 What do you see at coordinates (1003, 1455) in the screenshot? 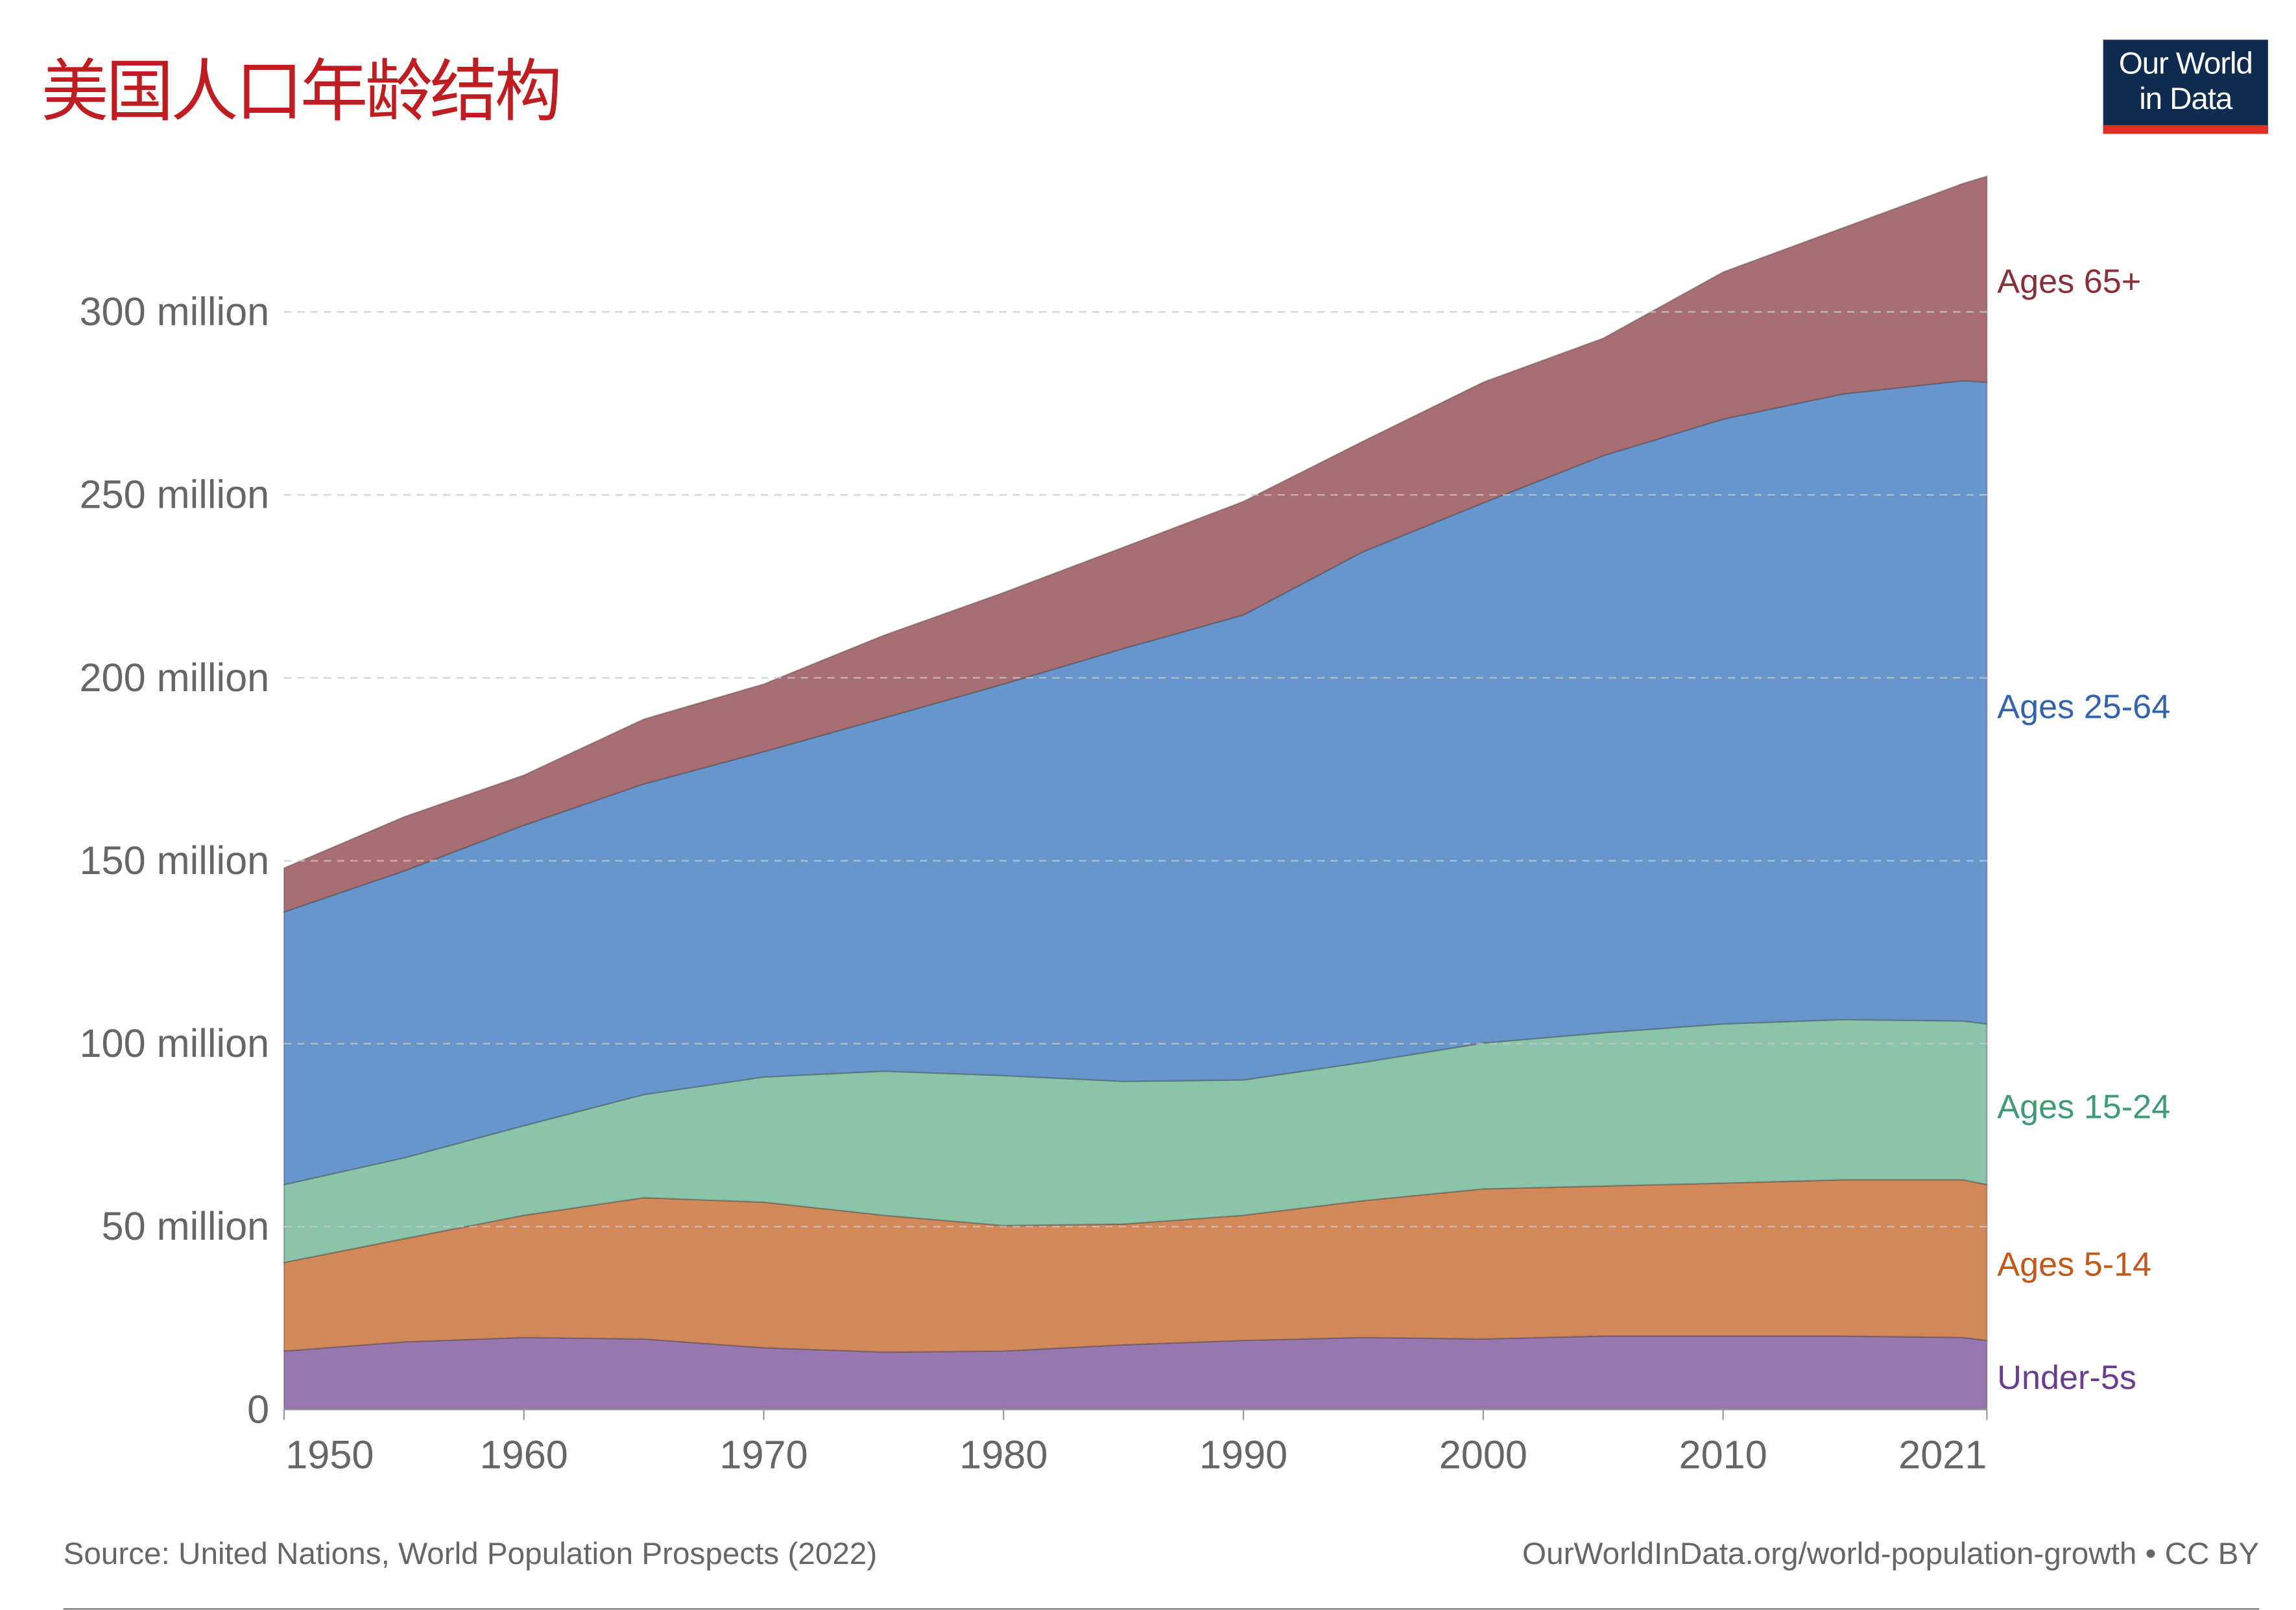
I see `x-tick-label: 1980` at bounding box center [1003, 1455].